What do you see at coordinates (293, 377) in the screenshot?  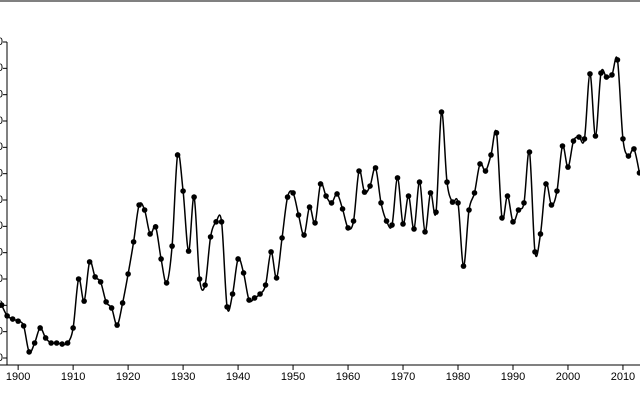 I see `x-tick-label: 1950` at bounding box center [293, 377].